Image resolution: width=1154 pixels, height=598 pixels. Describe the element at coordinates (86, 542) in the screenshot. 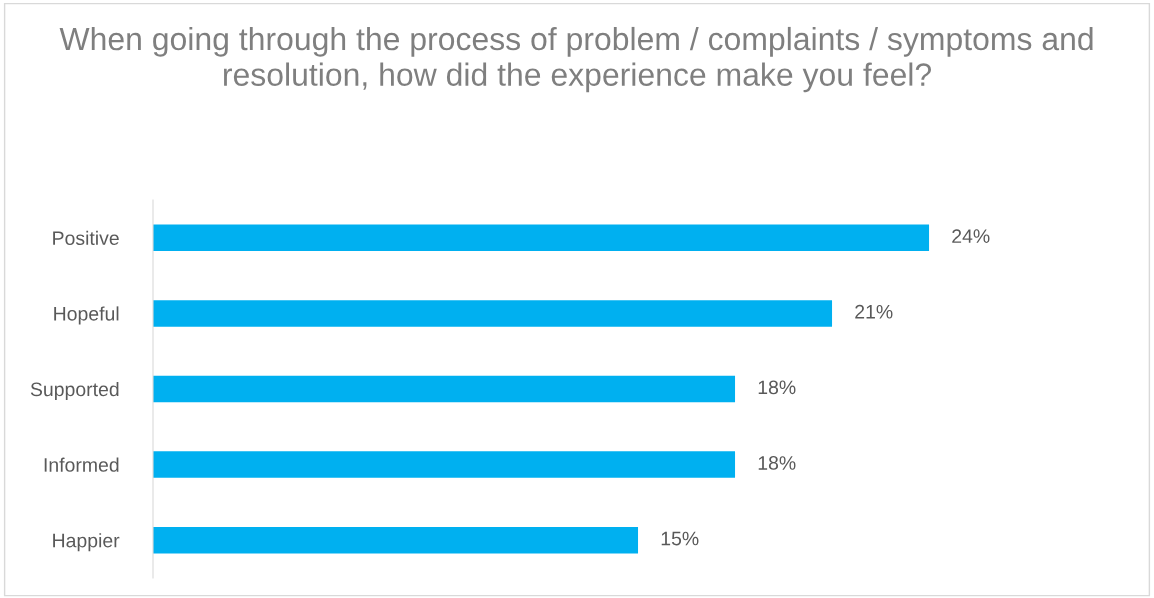

I see `y-tick-label: Happier` at that location.